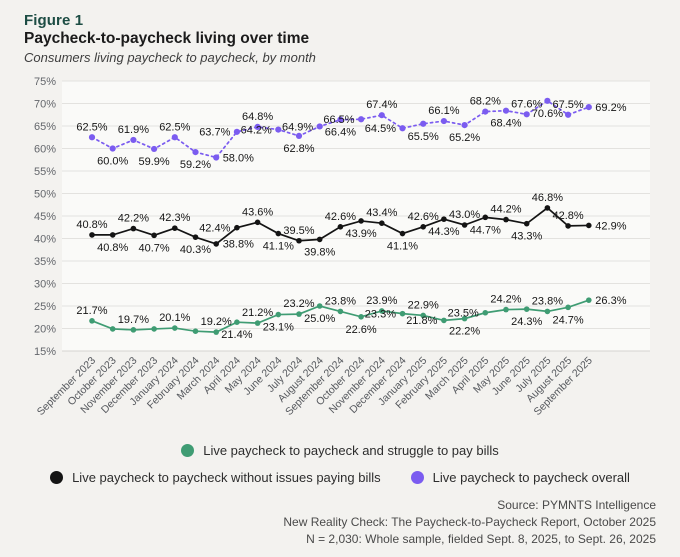 This screenshot has height=557, width=680. I want to click on svg-text: 42.4%, so click(214, 229).